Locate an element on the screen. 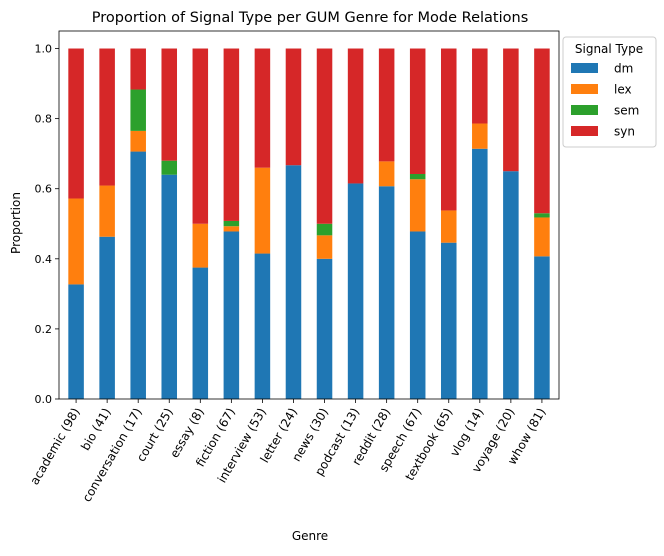 The height and width of the screenshot is (556, 664). y-tick-label: 1.0 is located at coordinates (44, 49).